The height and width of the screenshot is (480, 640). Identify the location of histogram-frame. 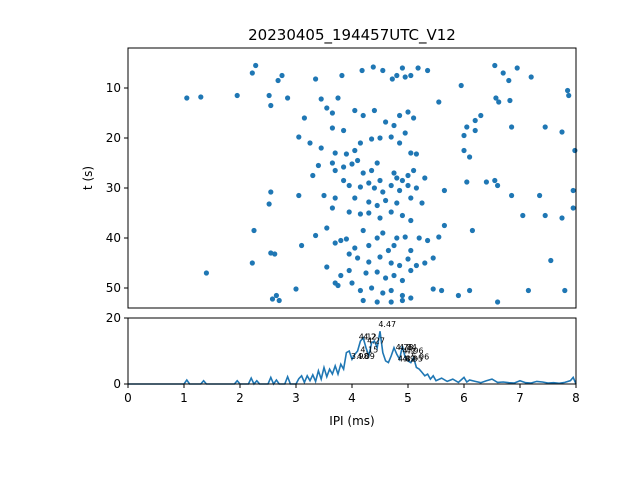
(352, 351).